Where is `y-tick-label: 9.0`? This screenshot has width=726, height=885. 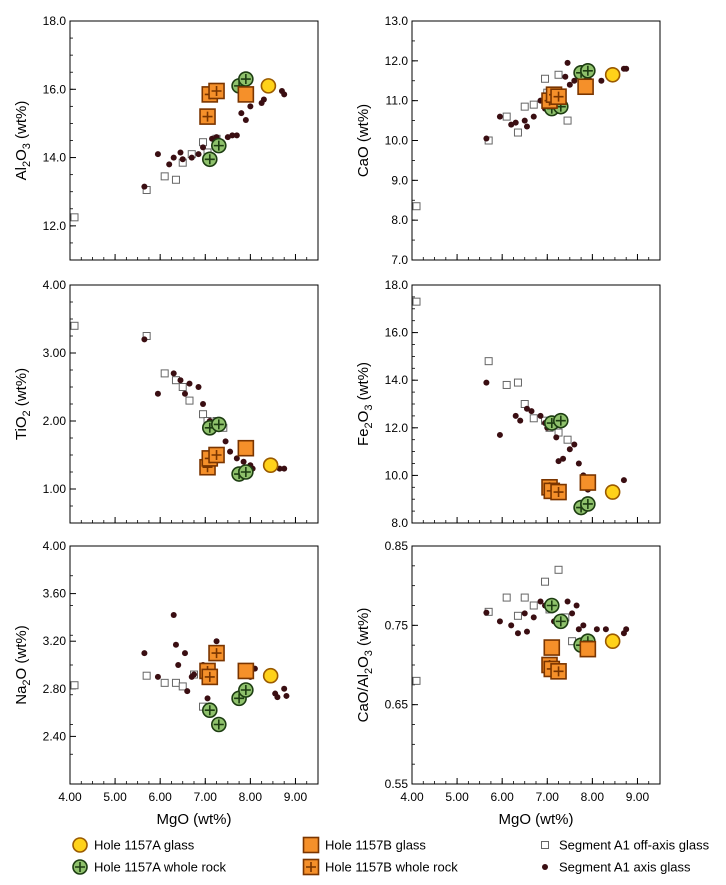
y-tick-label: 9.0 is located at coordinates (399, 180).